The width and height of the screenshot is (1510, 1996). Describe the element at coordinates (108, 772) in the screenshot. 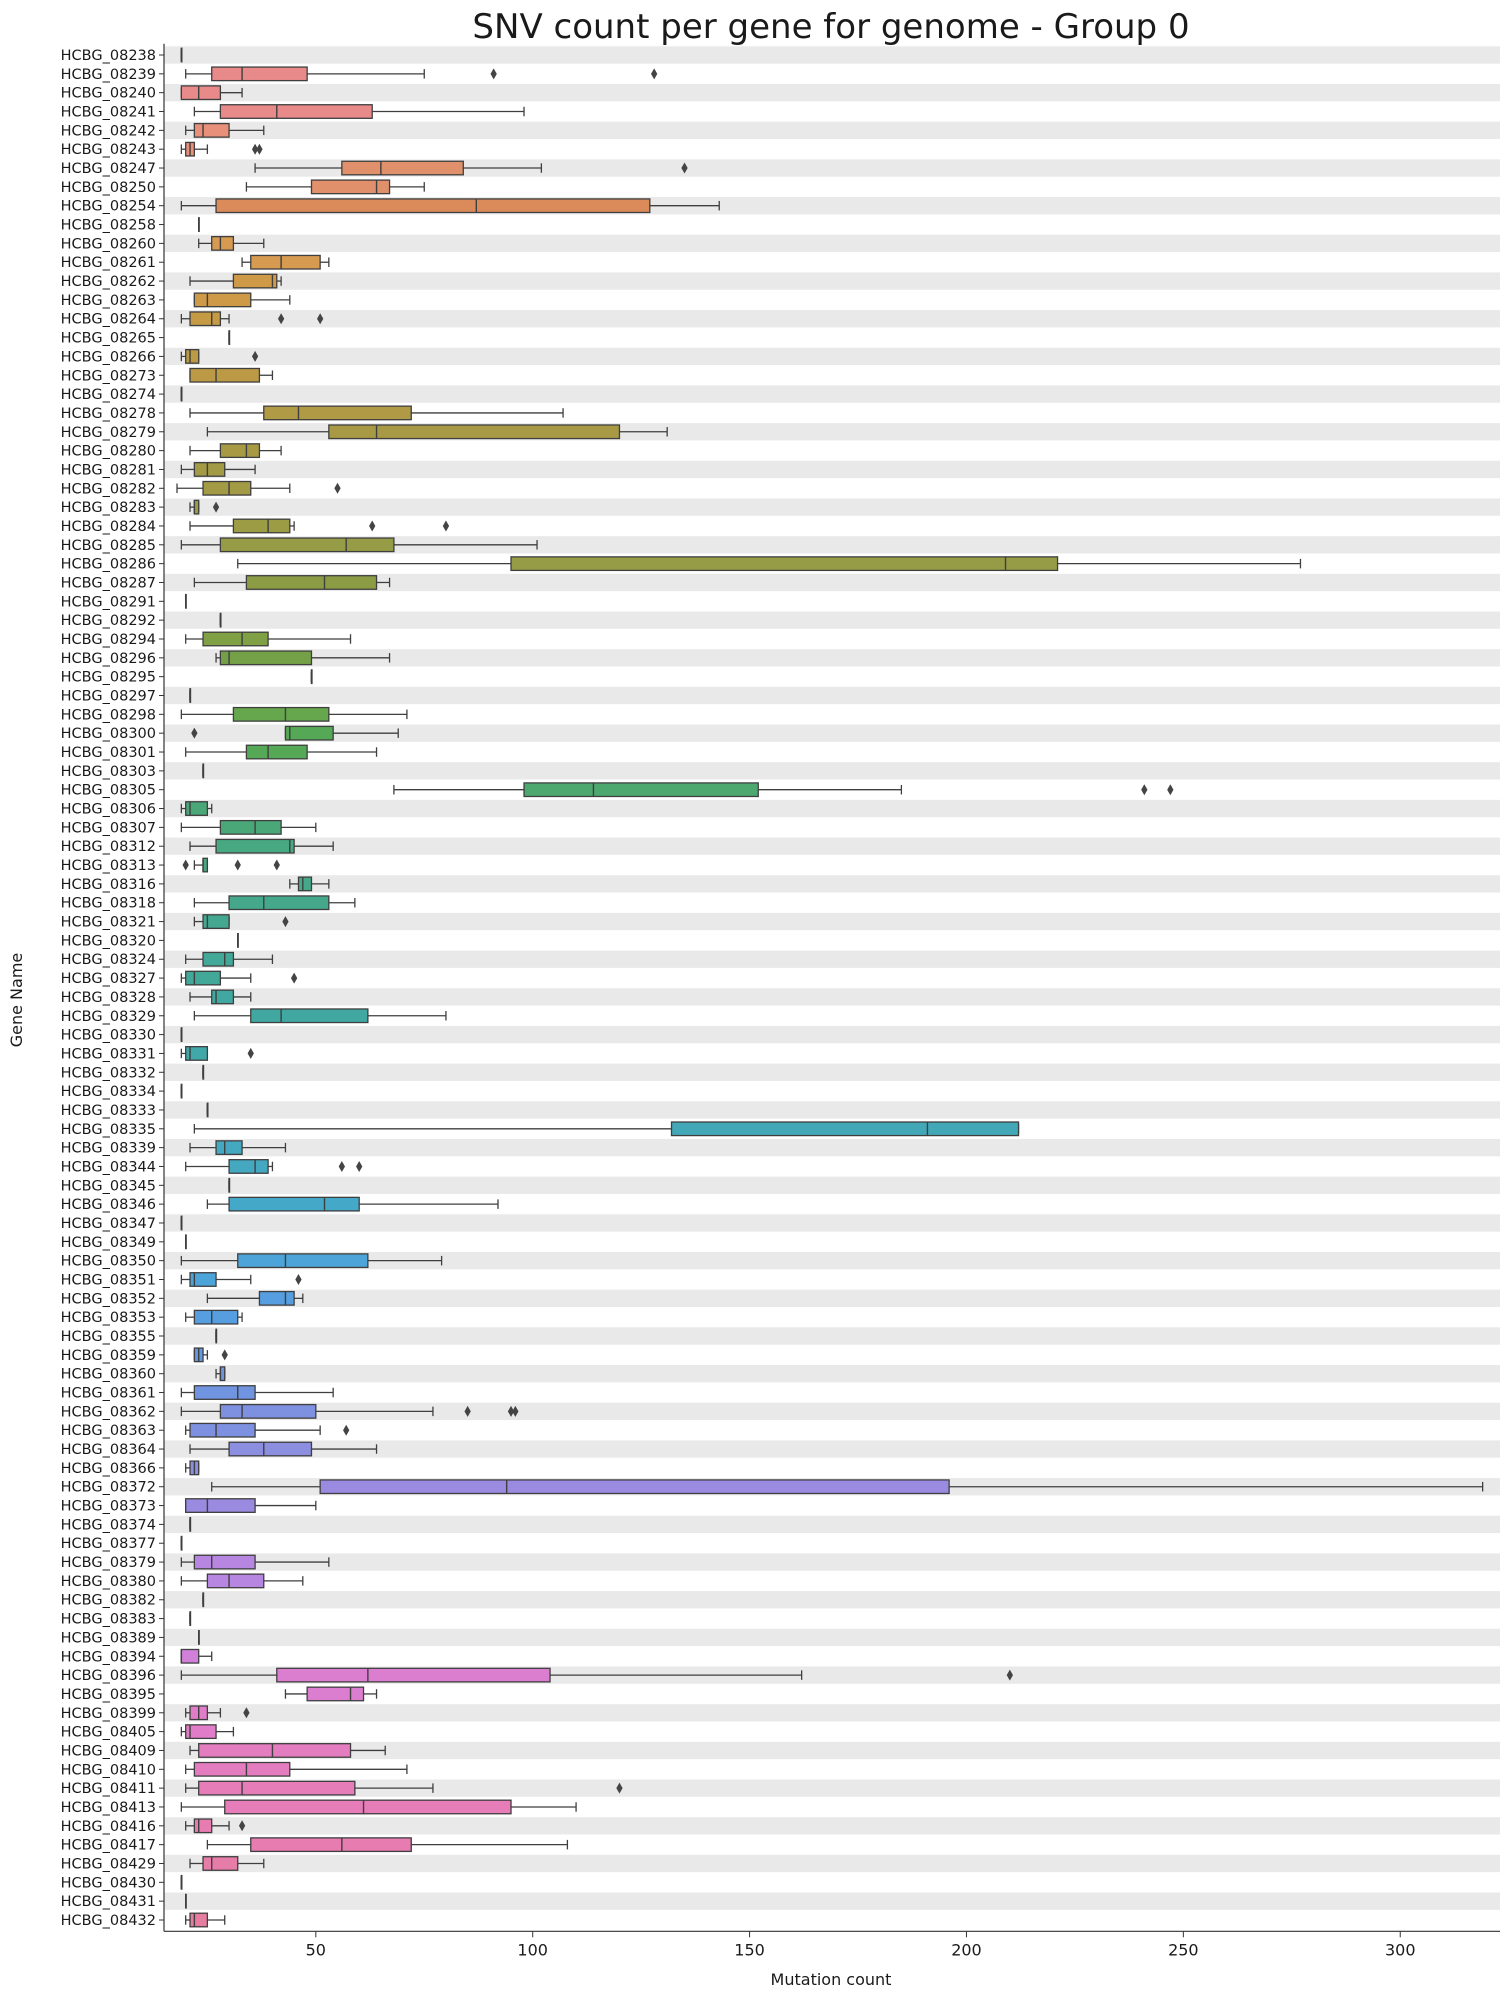

I see `y-tick-label: HCBG_08303` at that location.